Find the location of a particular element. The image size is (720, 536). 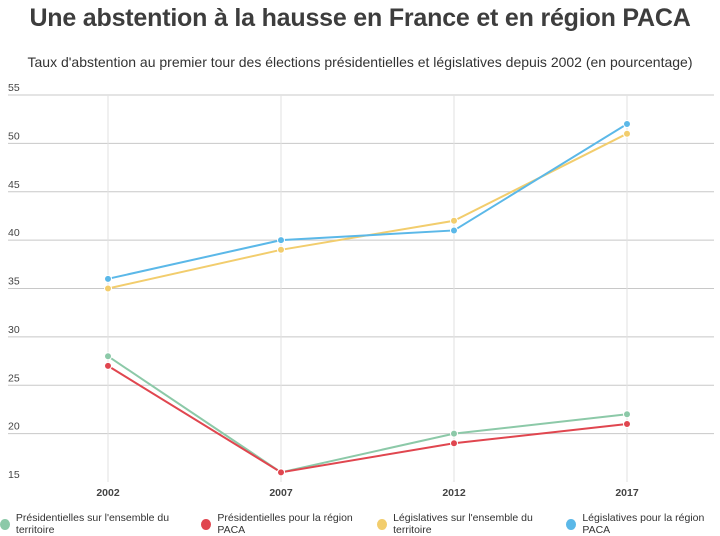

x-axis-ticks: 2002 2007 2012 2017 is located at coordinates (367, 493).